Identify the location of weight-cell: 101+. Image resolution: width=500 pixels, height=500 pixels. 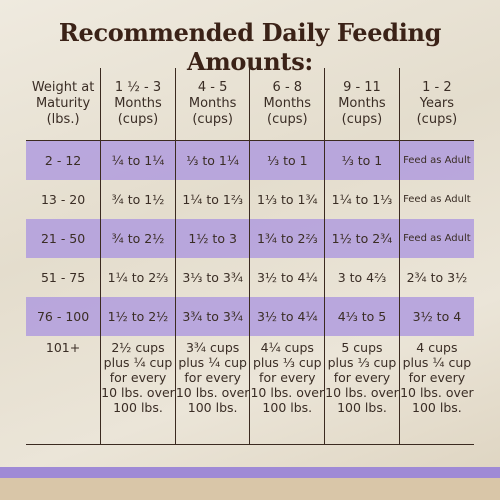
(63, 390).